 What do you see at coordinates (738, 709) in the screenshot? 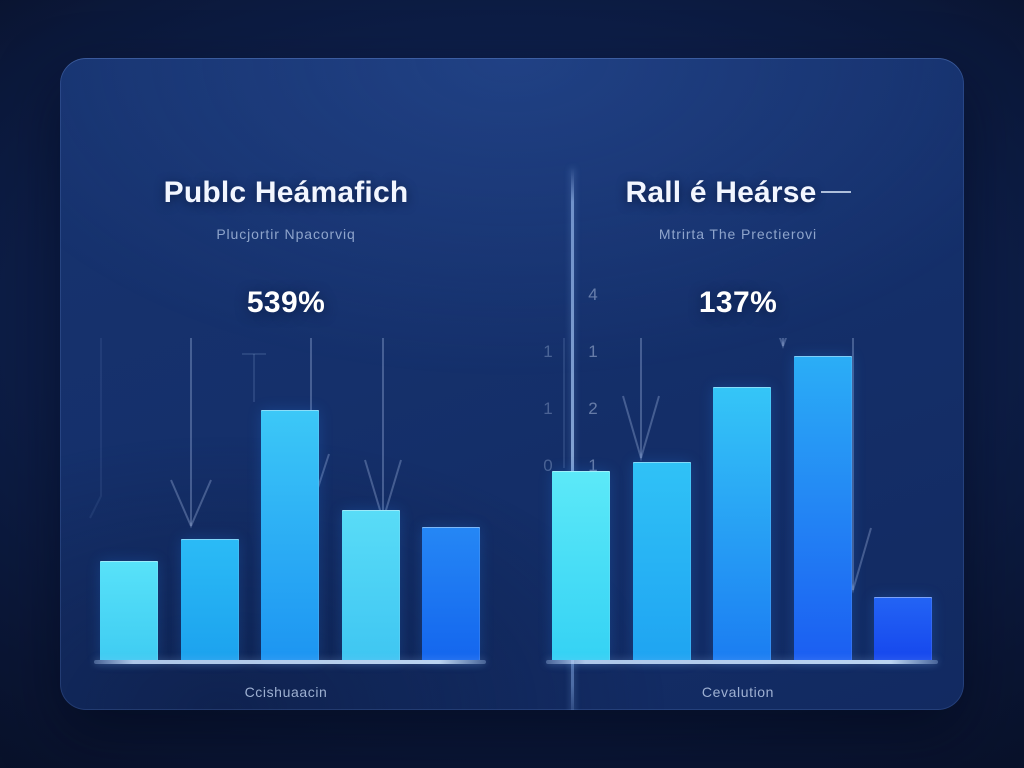
I see `panel-right-caption-line-2: Pypbatriõ Honyeotin odsab` at bounding box center [738, 709].